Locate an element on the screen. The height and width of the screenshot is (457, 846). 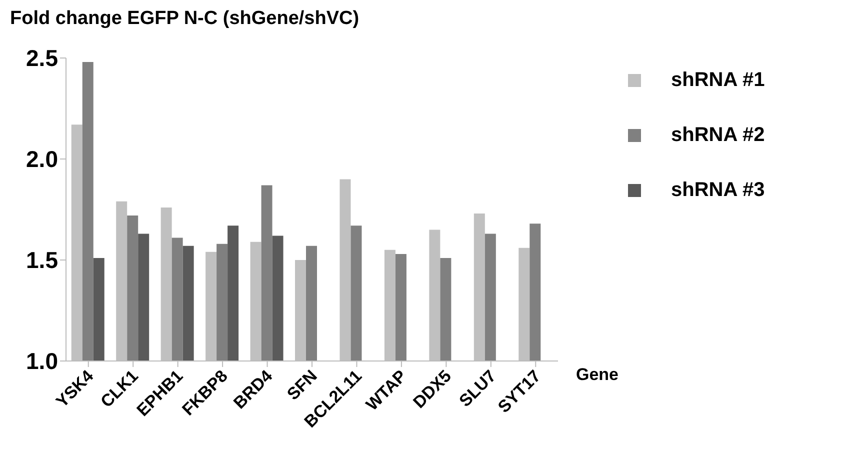
chart-title: Fold change EGFP N-C (shGene/shVC) is located at coordinates (184, 19).